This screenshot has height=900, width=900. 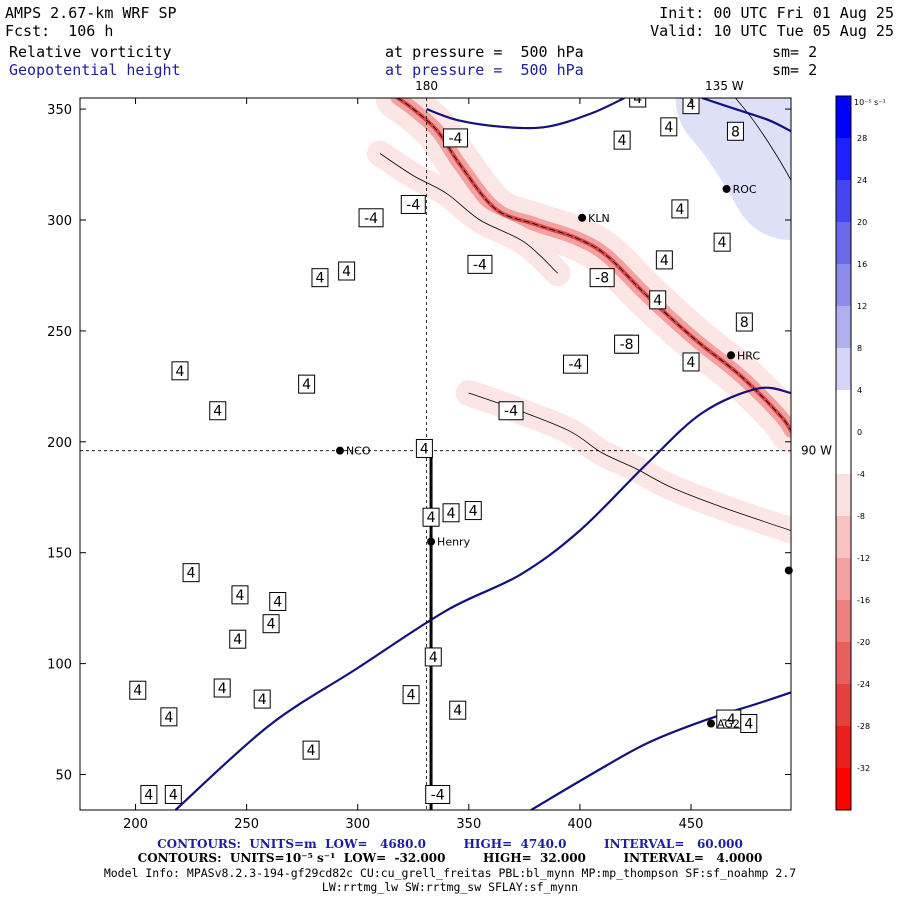 What do you see at coordinates (454, 542) in the screenshot?
I see `station-label: Henry` at bounding box center [454, 542].